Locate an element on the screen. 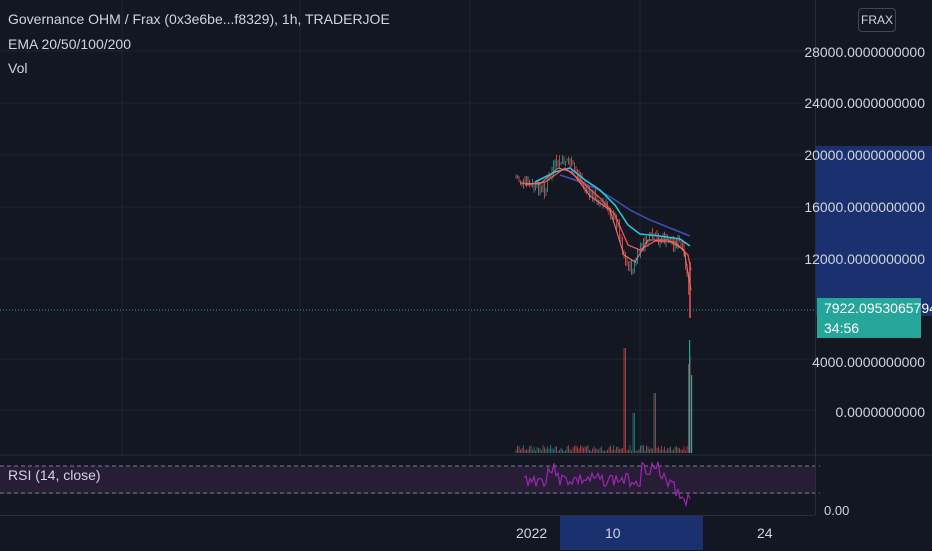 This screenshot has width=932, height=551. current-price-label: 7922.0953065794 34:56 is located at coordinates (874, 318).